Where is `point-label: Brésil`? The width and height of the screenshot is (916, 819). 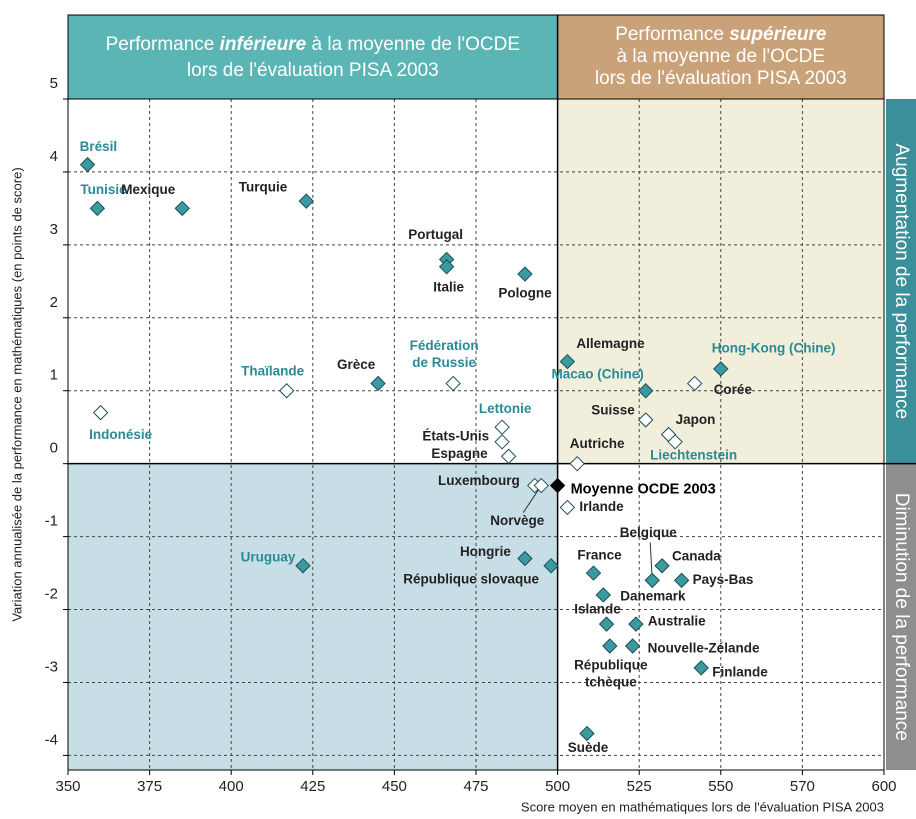
point-label: Brésil is located at coordinates (99, 146).